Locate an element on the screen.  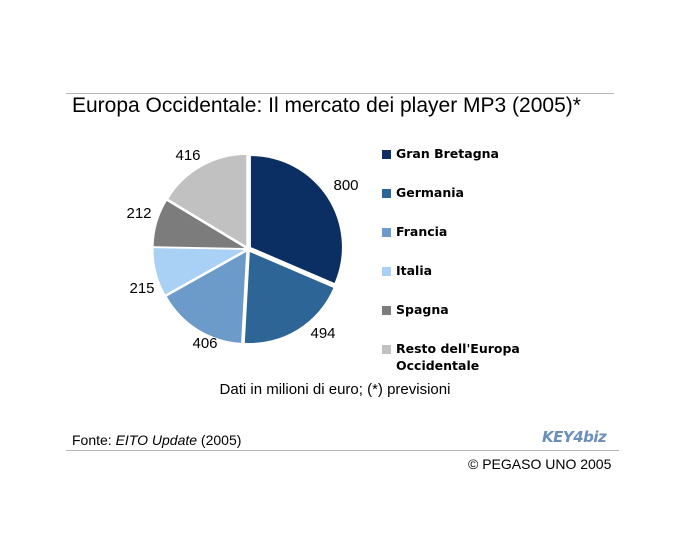
slice-value-label: 494 is located at coordinates (322, 333).